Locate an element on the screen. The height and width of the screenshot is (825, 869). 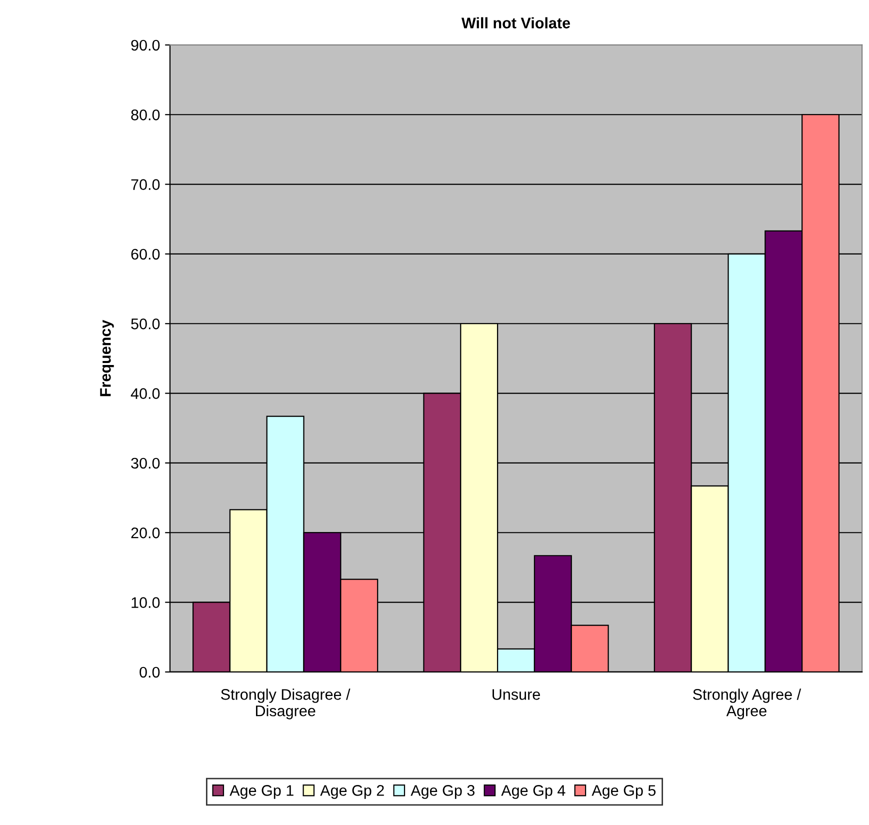
x-tick-label: Strongly Disagree / Disagree is located at coordinates (285, 704).